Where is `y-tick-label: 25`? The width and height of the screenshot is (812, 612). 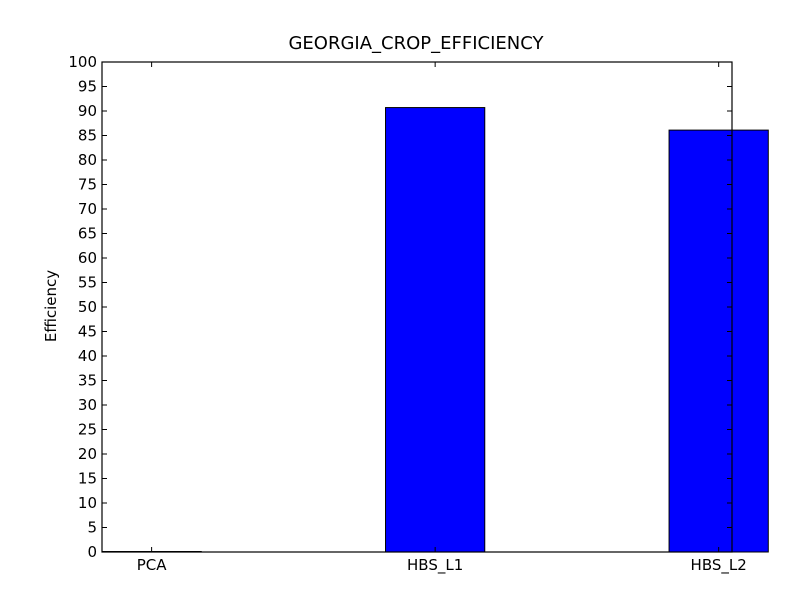 y-tick-label: 25 is located at coordinates (87, 430).